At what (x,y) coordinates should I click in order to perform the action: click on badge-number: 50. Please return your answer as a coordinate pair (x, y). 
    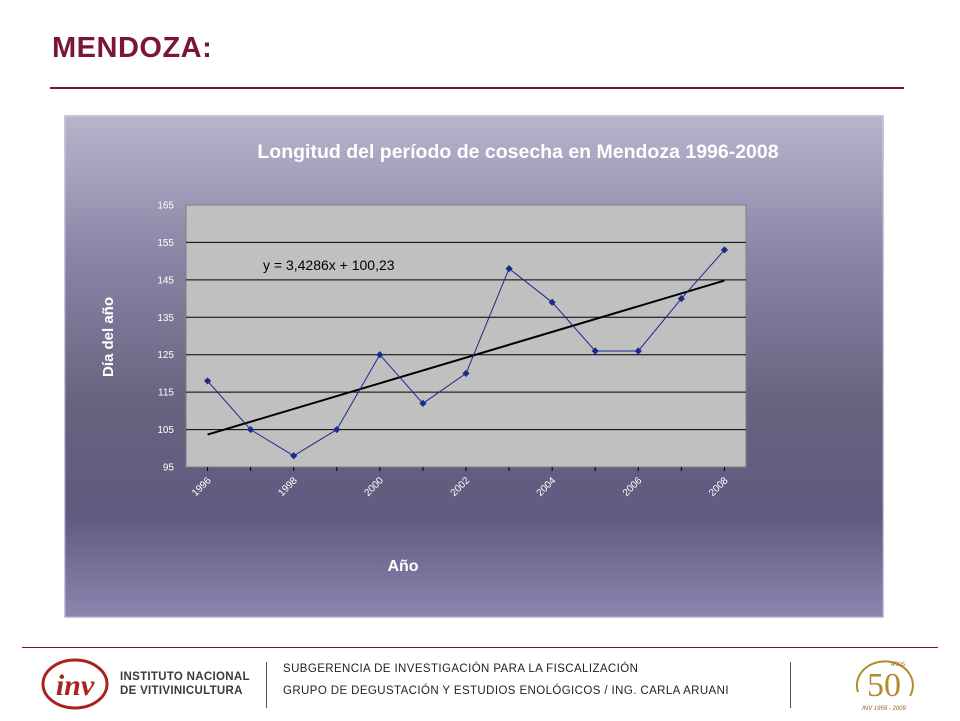
    Looking at the image, I should click on (884, 685).